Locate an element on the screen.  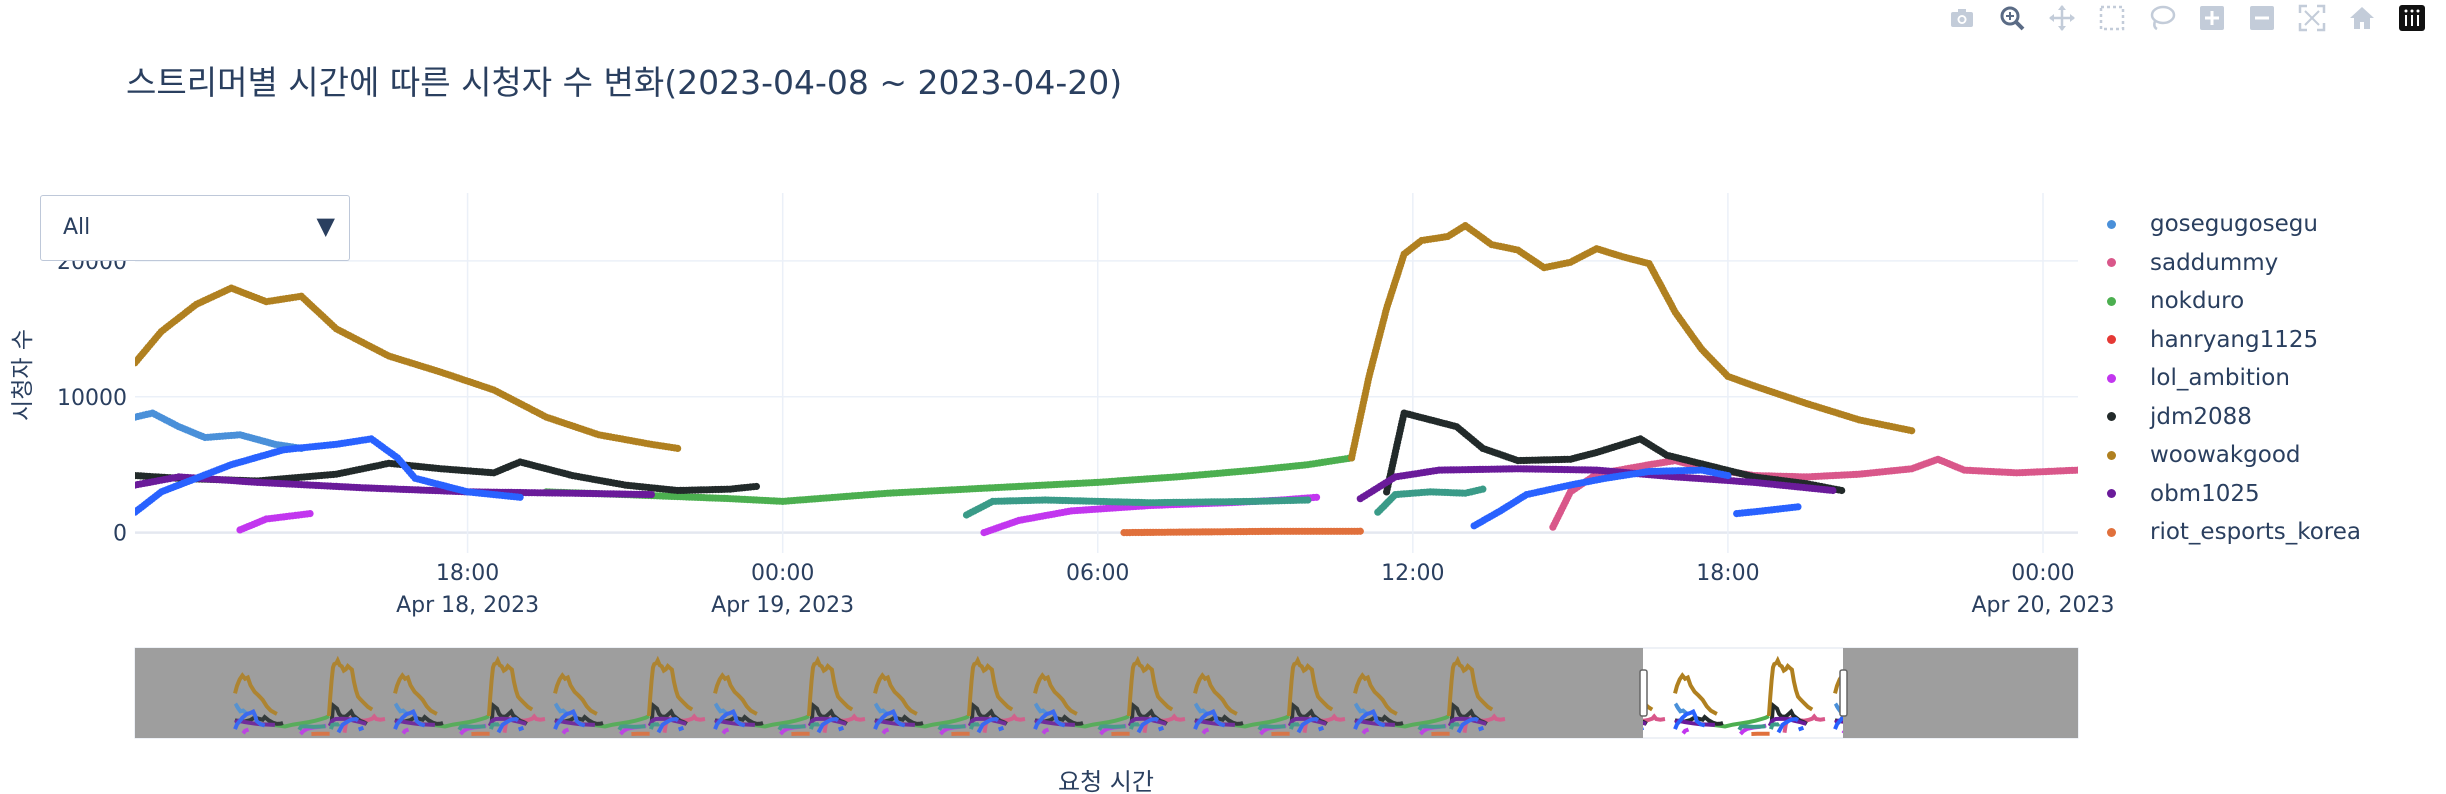
series-riot_esports_korea is located at coordinates (1242, 532).